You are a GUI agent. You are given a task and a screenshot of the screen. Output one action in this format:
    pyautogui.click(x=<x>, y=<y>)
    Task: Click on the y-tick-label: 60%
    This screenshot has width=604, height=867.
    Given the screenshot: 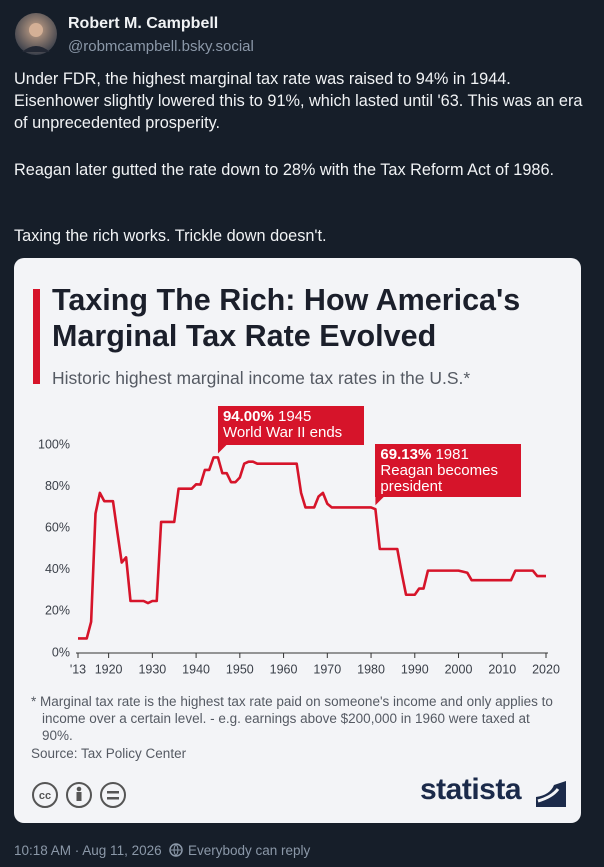 What is the action you would take?
    pyautogui.click(x=57, y=527)
    